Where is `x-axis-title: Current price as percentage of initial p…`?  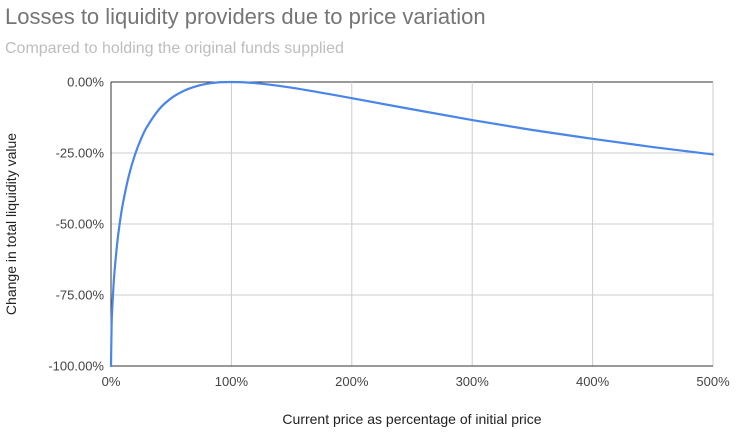
x-axis-title: Current price as percentage of initial p… is located at coordinates (411, 419).